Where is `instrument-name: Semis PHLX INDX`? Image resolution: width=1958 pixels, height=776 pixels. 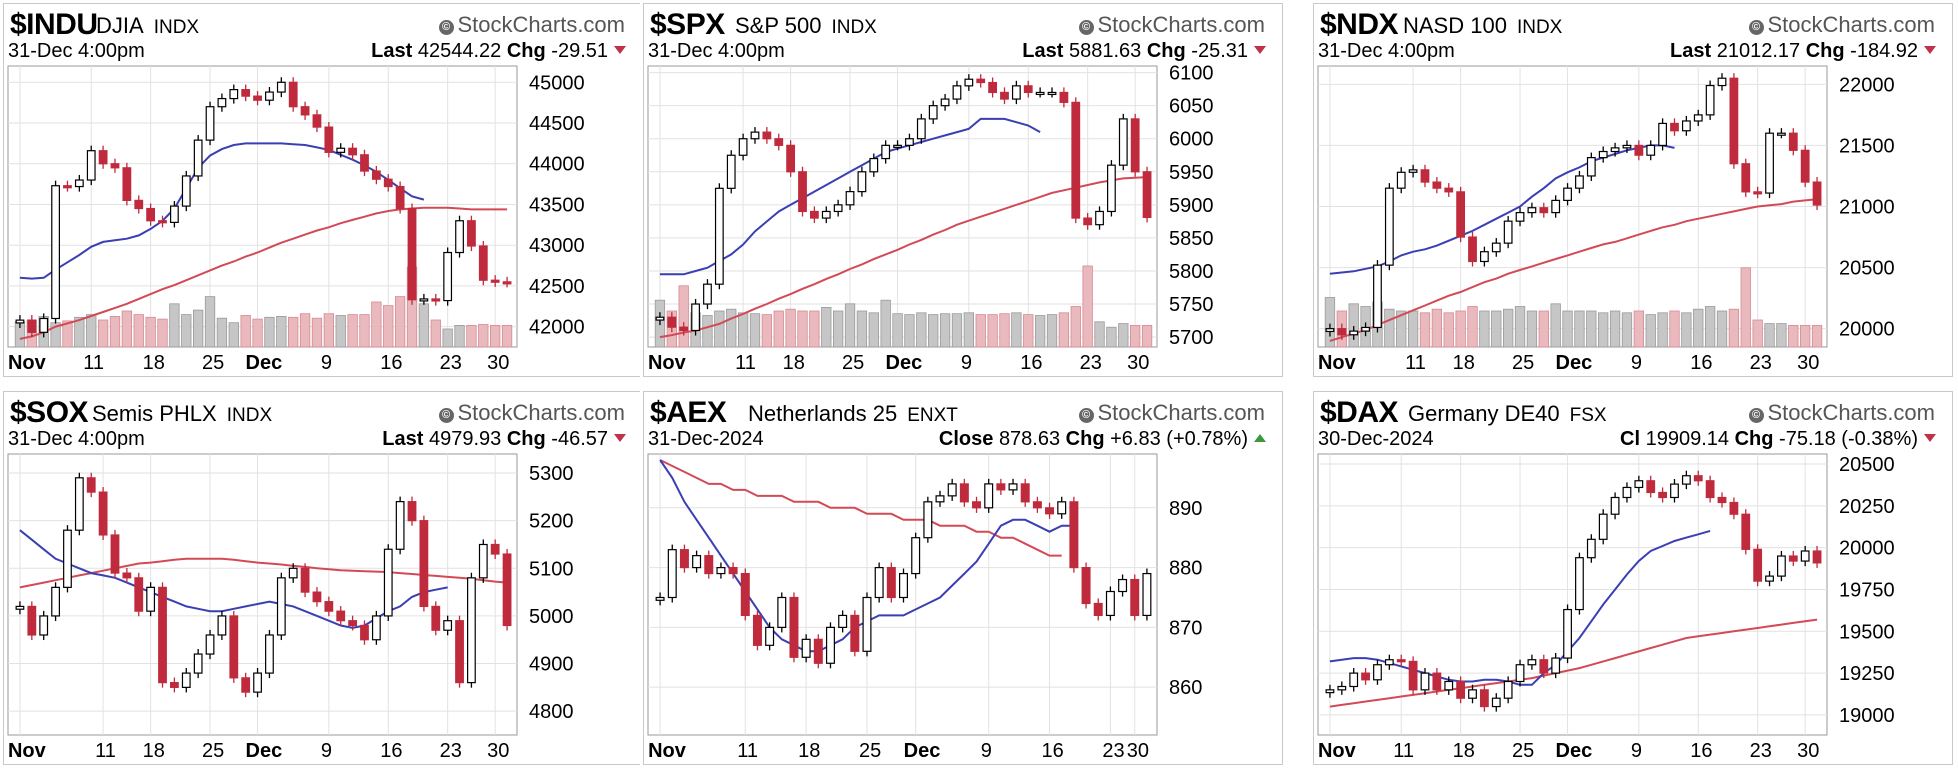
instrument-name: Semis PHLX INDX is located at coordinates (182, 414).